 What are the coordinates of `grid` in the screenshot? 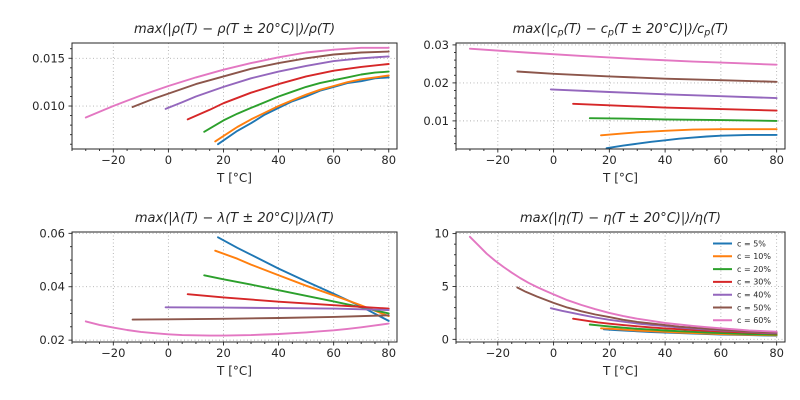 It's located at (234, 287).